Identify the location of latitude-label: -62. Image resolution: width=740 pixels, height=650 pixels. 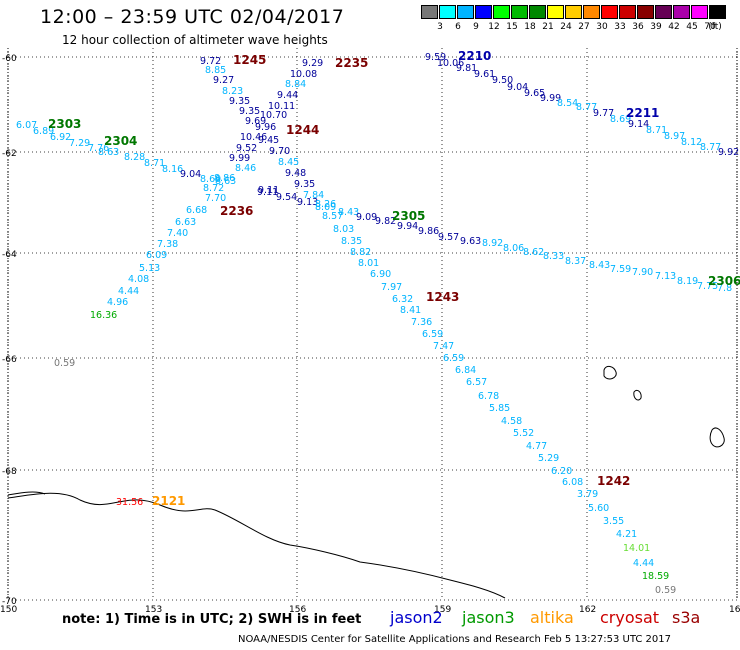
(9, 154).